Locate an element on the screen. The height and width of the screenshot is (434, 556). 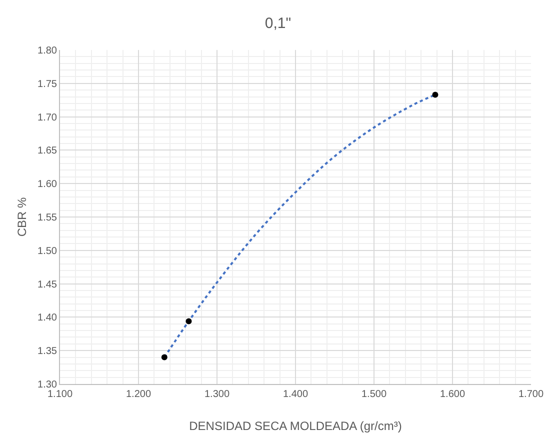
y-tick-label: 1.40 is located at coordinates (48, 318).